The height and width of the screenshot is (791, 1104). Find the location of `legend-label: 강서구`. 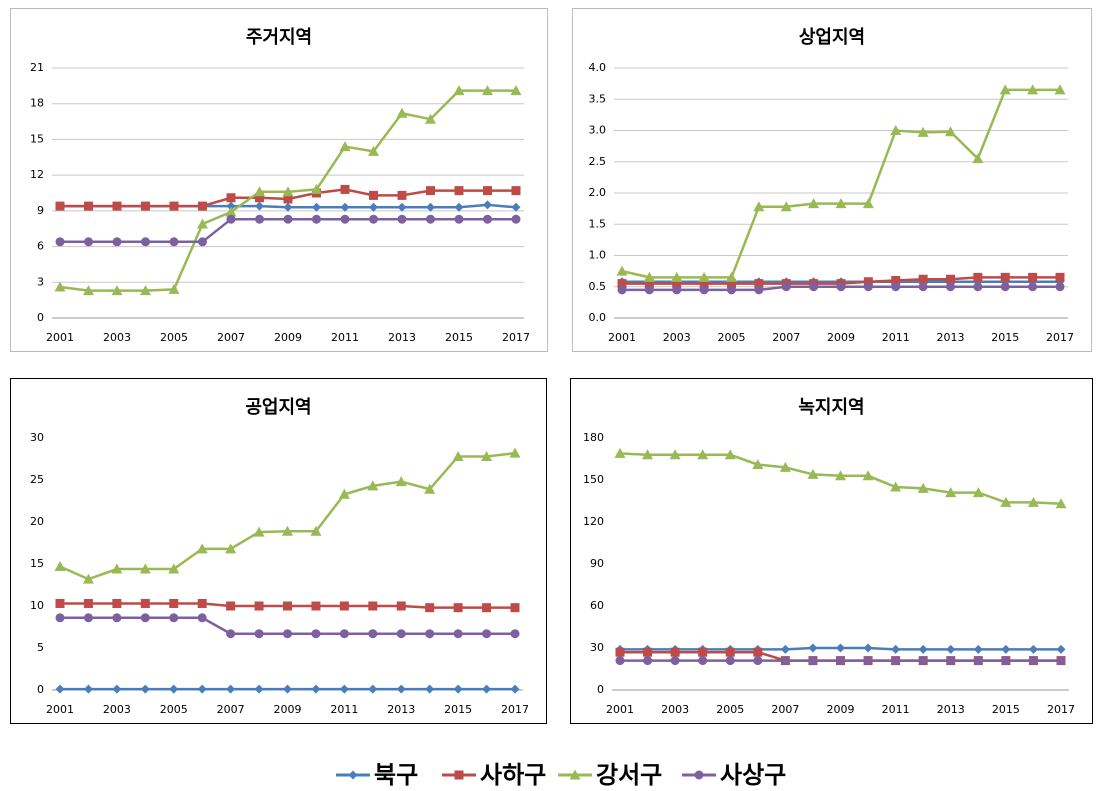

legend-label: 강서구 is located at coordinates (629, 775).